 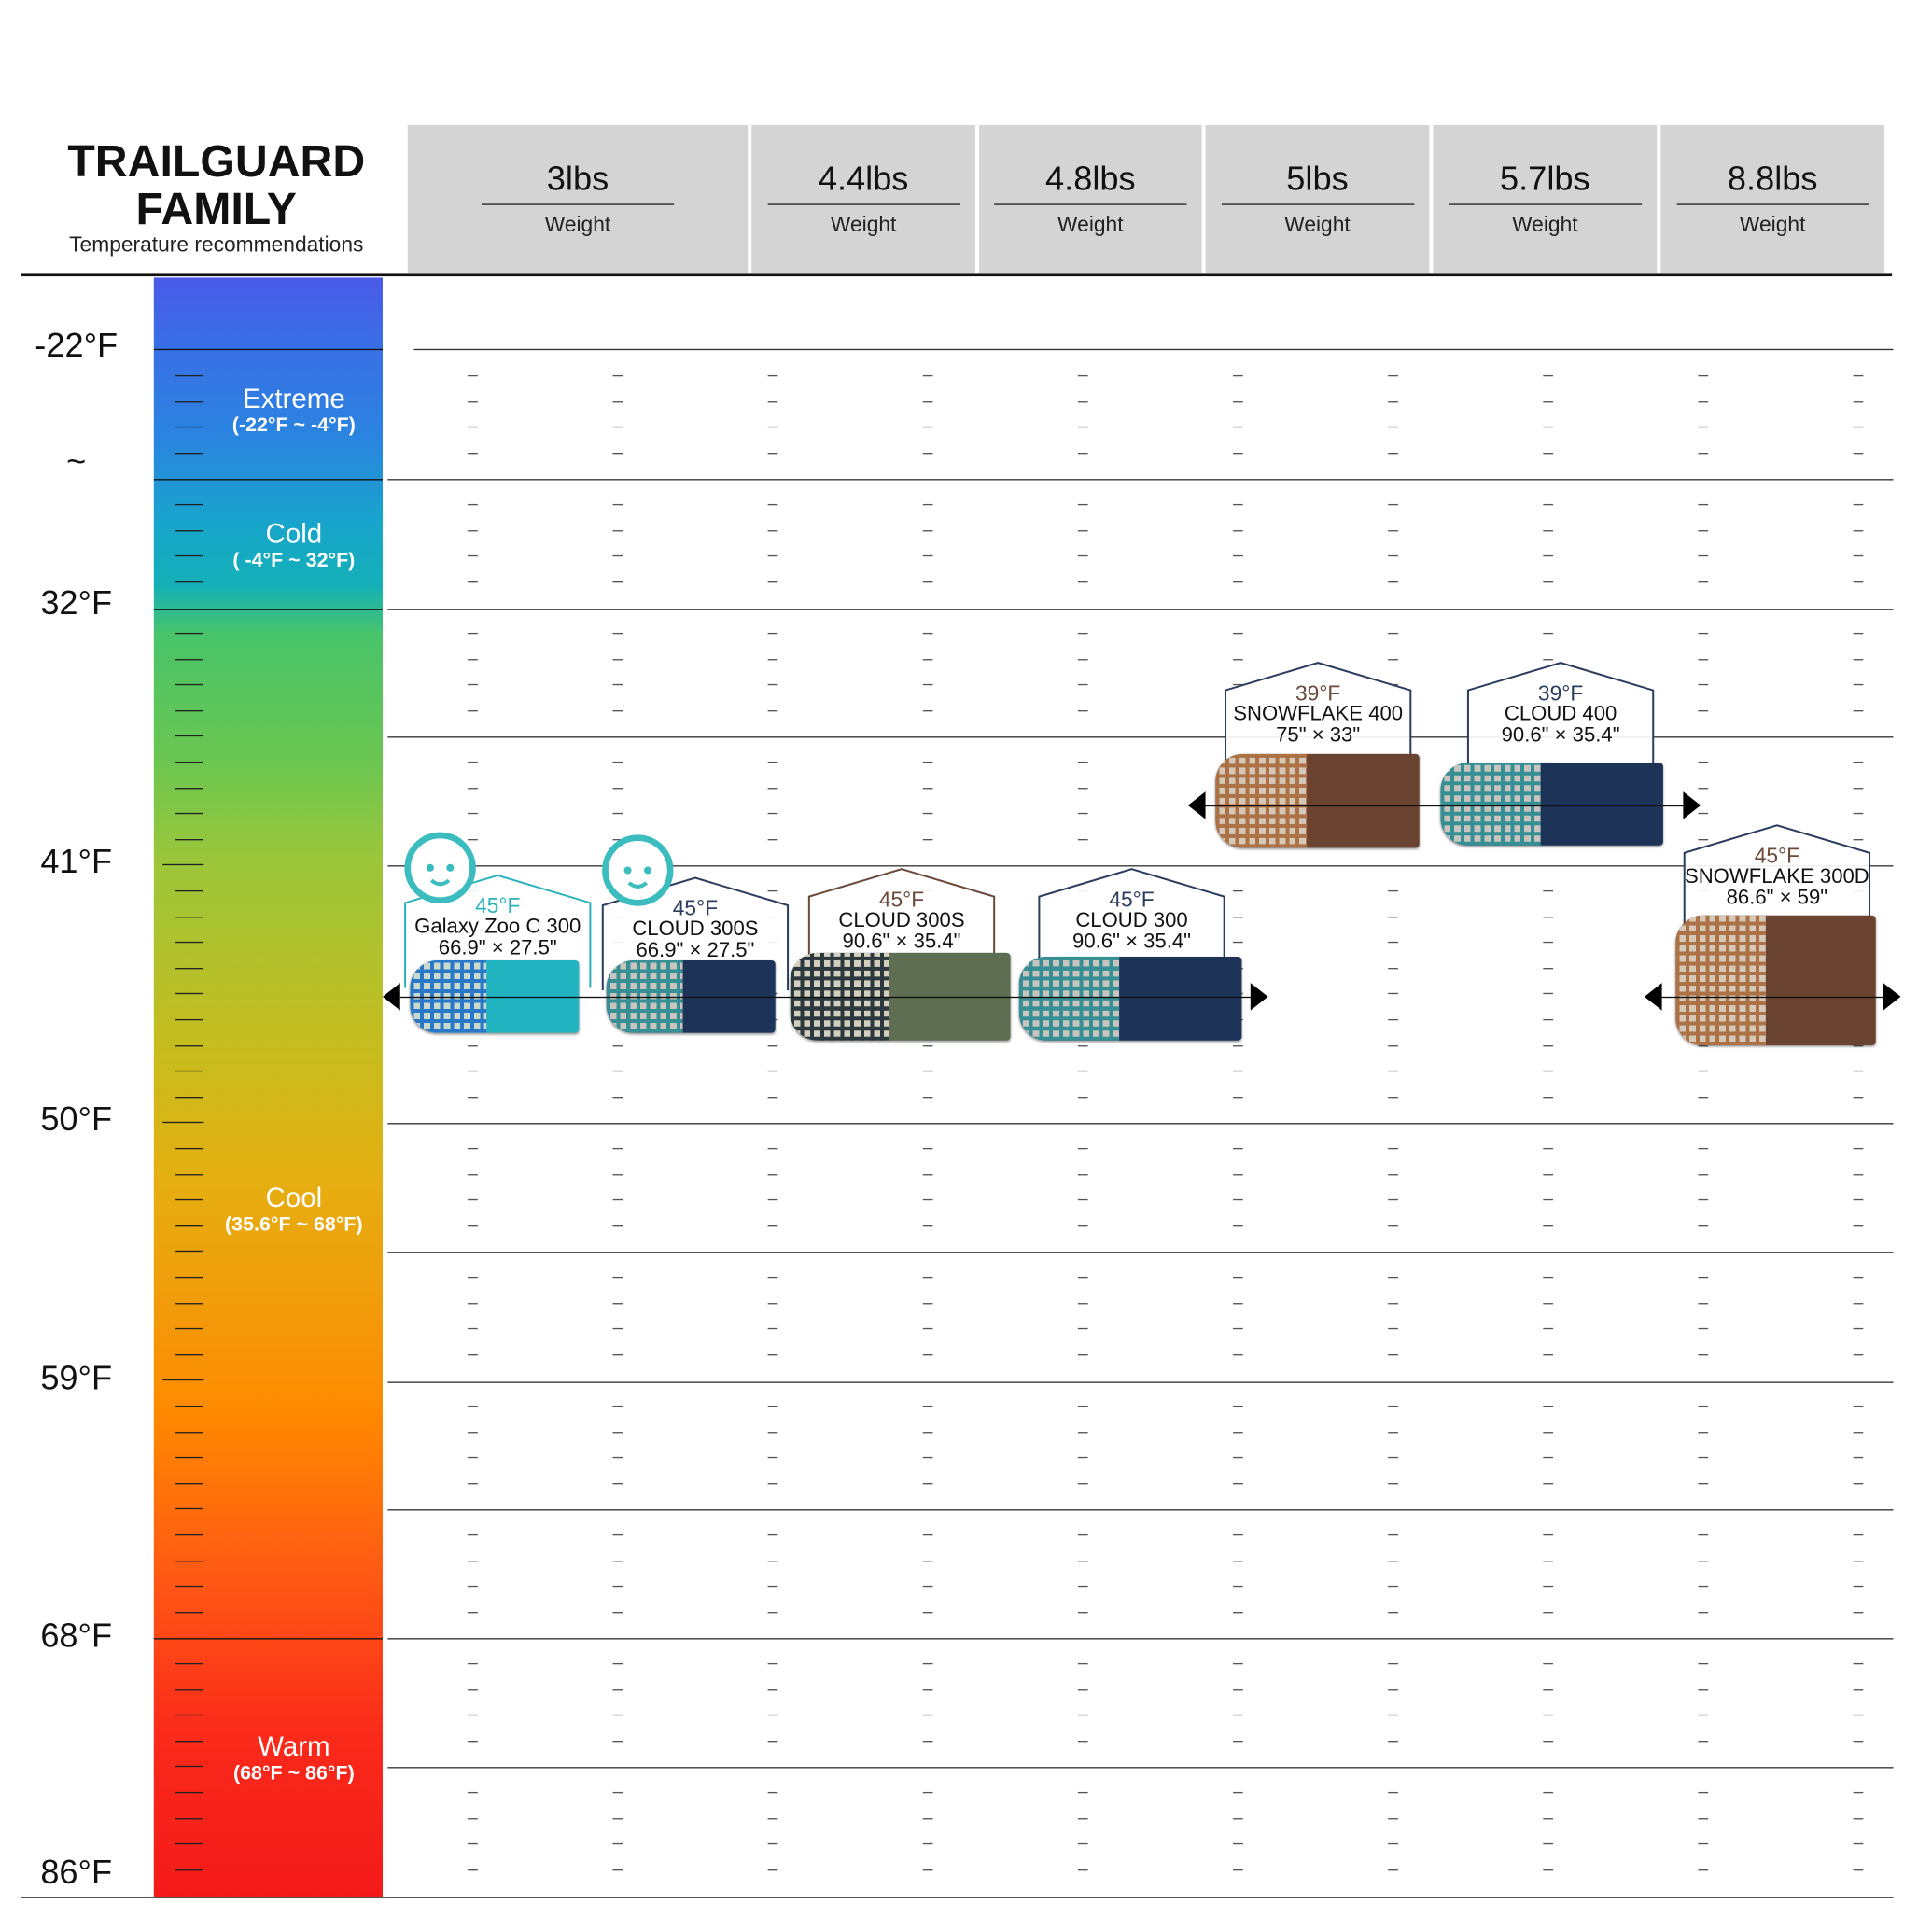 I want to click on range-line, so click(x=1444, y=806).